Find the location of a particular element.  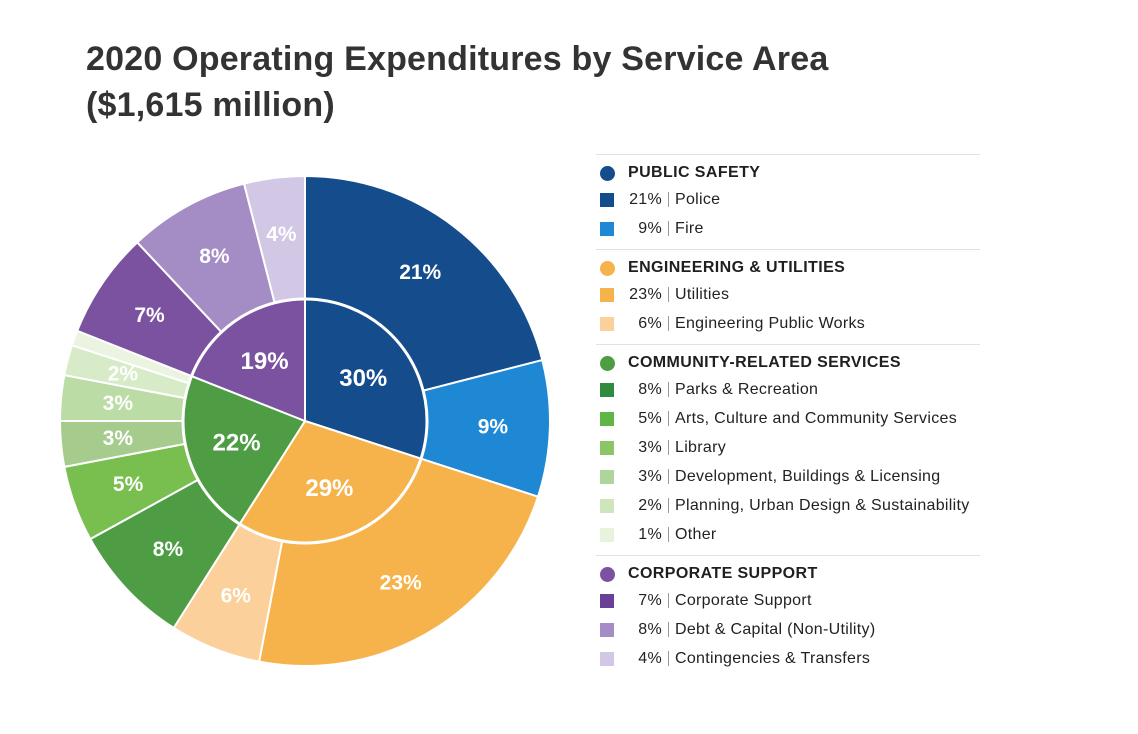

legend-item-label: Corporate Support is located at coordinates (743, 600).